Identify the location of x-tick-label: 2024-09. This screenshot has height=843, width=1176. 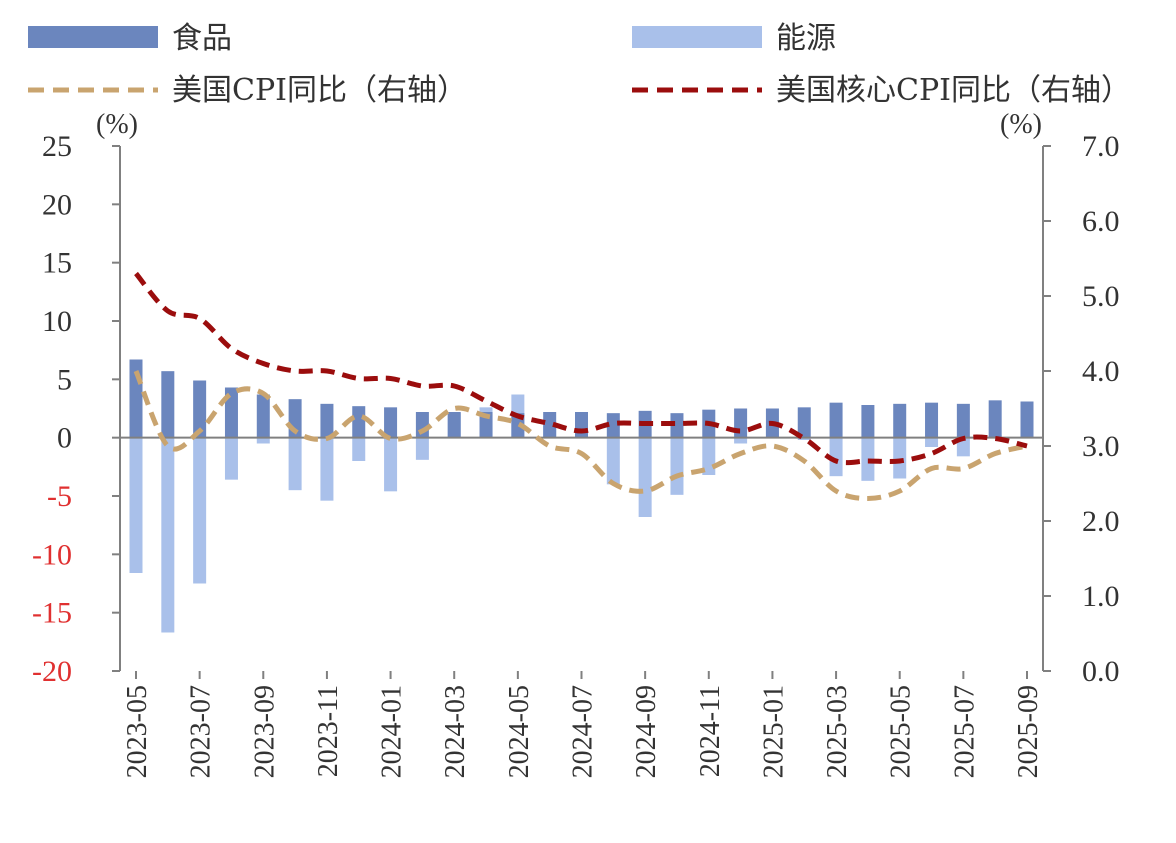
(646, 731).